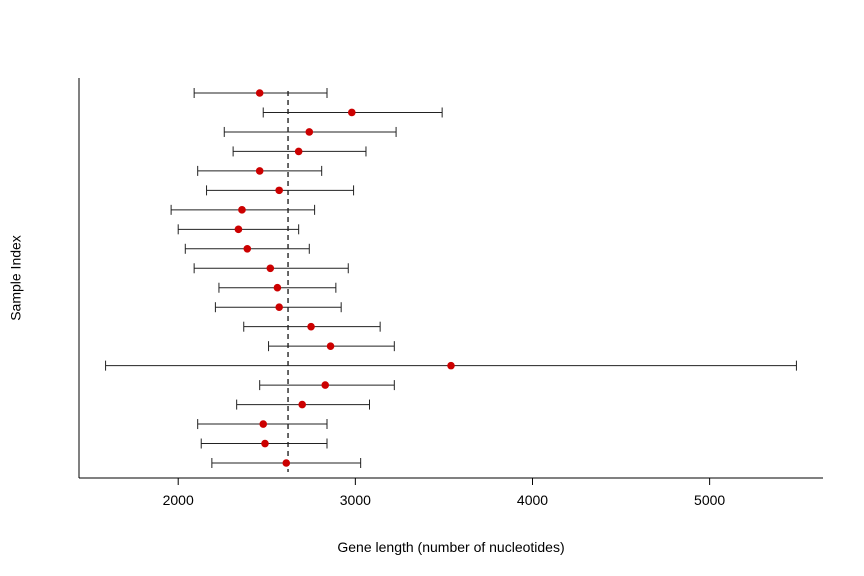 The image size is (864, 576). What do you see at coordinates (444, 493) in the screenshot?
I see `x-axis-ticks: 2000 3000 4000 5000` at bounding box center [444, 493].